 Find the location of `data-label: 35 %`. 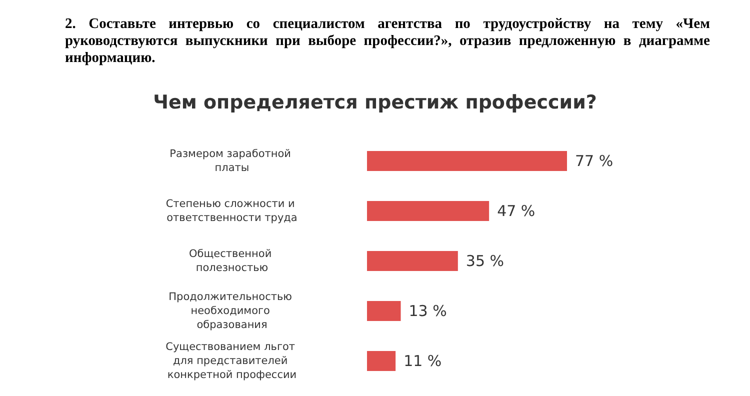

data-label: 35 % is located at coordinates (485, 261).